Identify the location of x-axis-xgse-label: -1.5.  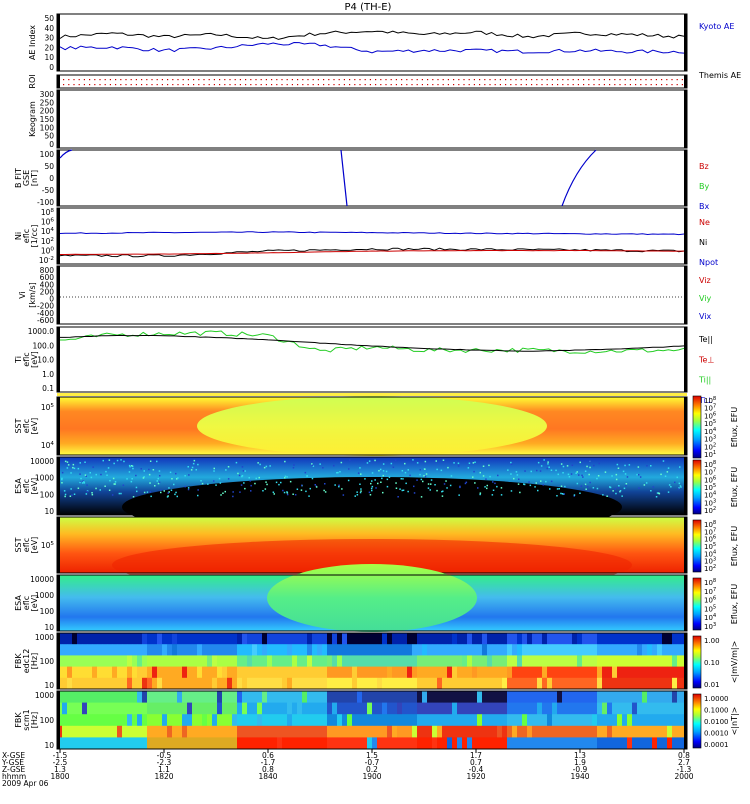
(60, 755).